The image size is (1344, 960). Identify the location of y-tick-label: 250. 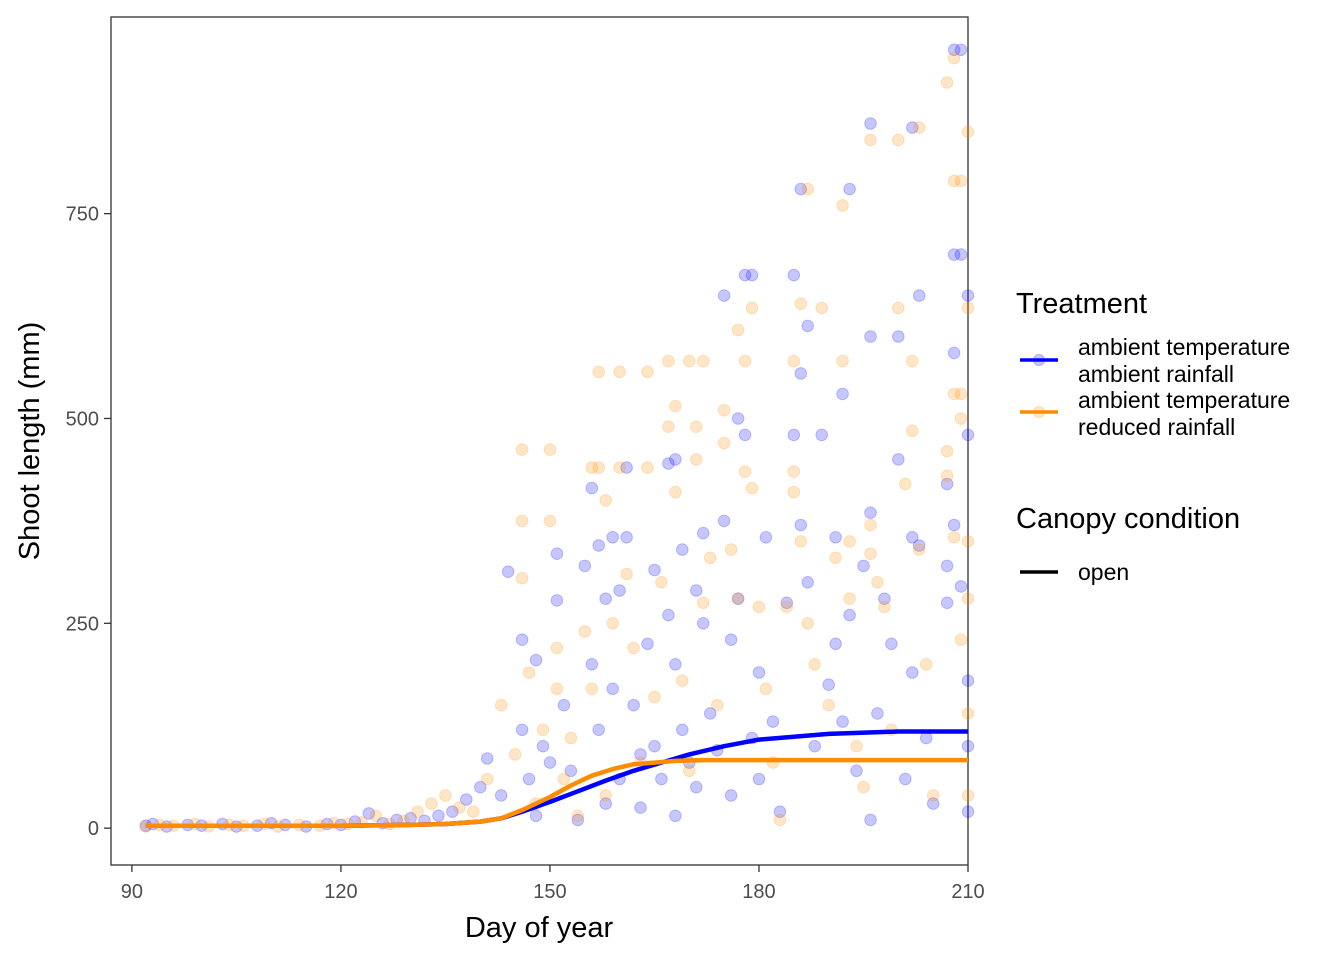
(82, 624).